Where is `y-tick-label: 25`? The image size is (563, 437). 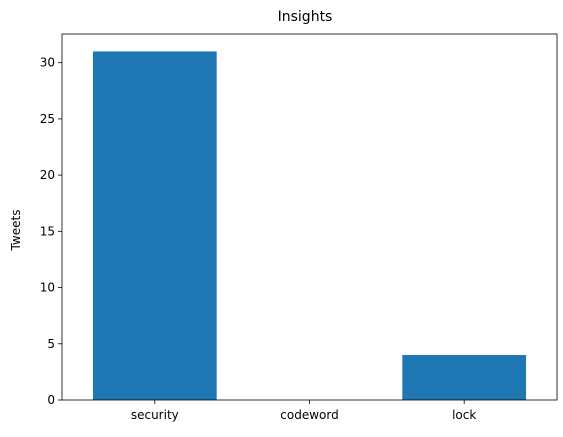
y-tick-label: 25 is located at coordinates (47, 119).